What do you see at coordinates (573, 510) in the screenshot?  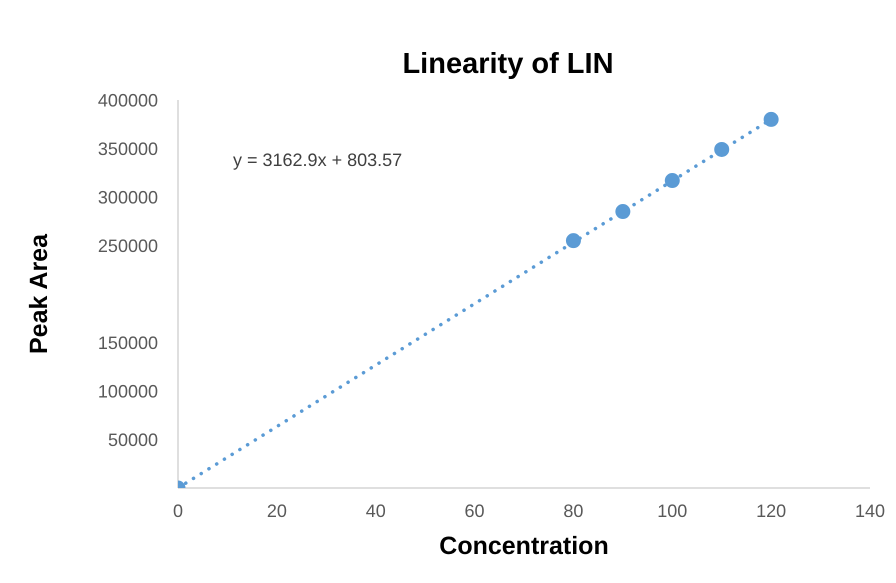 I see `x-tick-label: 80` at bounding box center [573, 510].